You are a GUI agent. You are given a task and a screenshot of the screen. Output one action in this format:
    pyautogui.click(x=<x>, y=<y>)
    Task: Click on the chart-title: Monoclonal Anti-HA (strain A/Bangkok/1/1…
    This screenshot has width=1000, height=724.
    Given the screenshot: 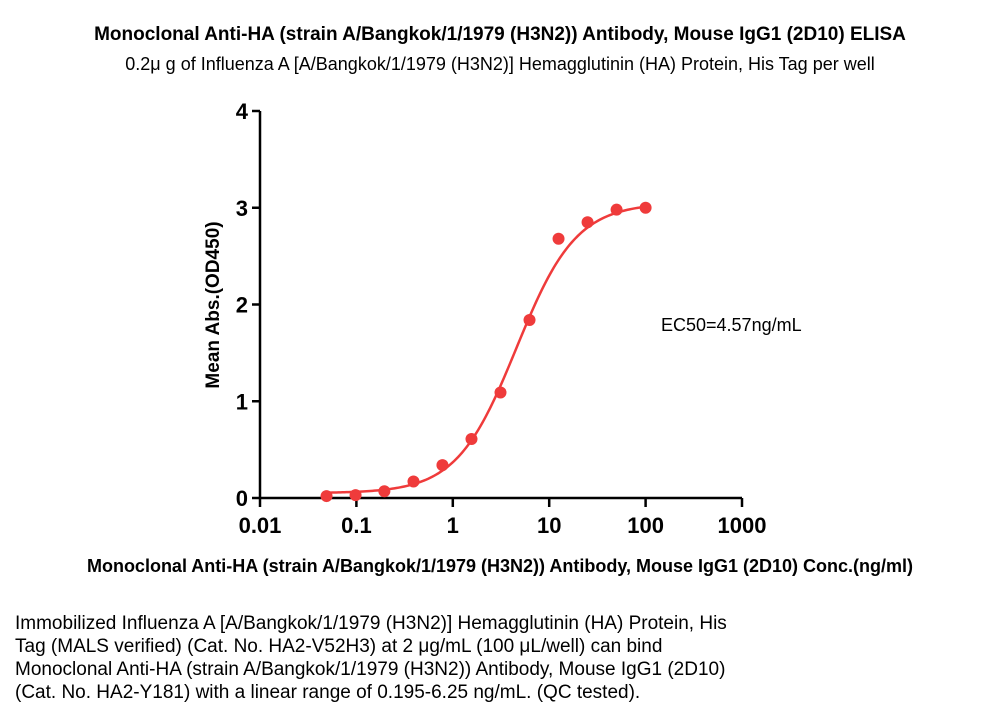 What is the action you would take?
    pyautogui.click(x=500, y=34)
    